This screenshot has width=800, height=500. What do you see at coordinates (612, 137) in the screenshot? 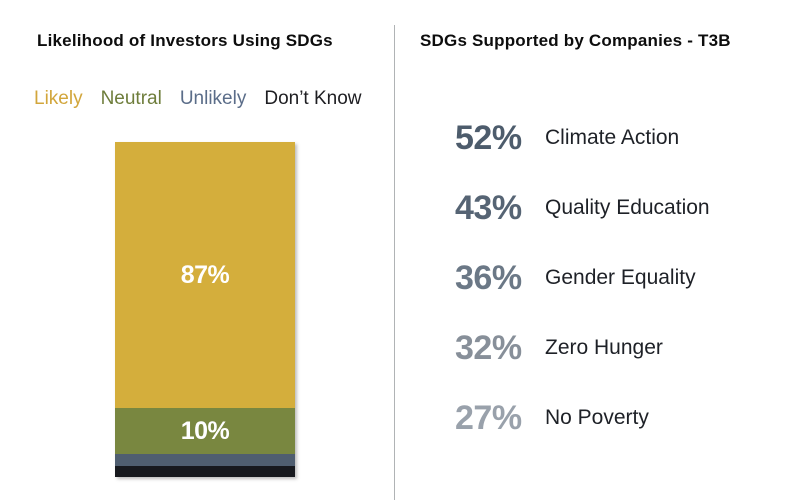
I see `sdg-name: Climate Action` at bounding box center [612, 137].